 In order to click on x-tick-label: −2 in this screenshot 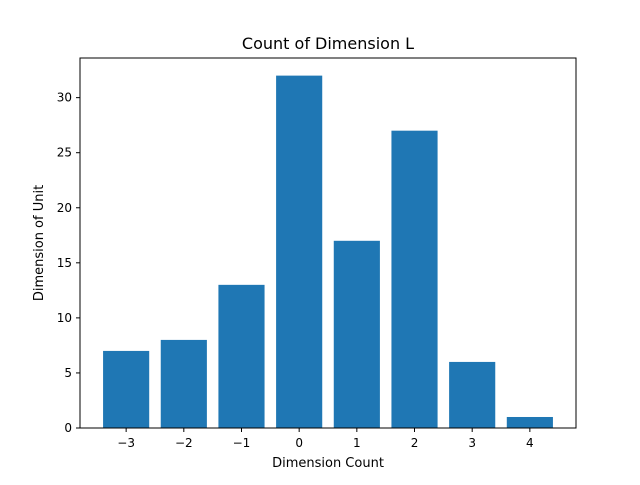, I will do `click(184, 443)`.